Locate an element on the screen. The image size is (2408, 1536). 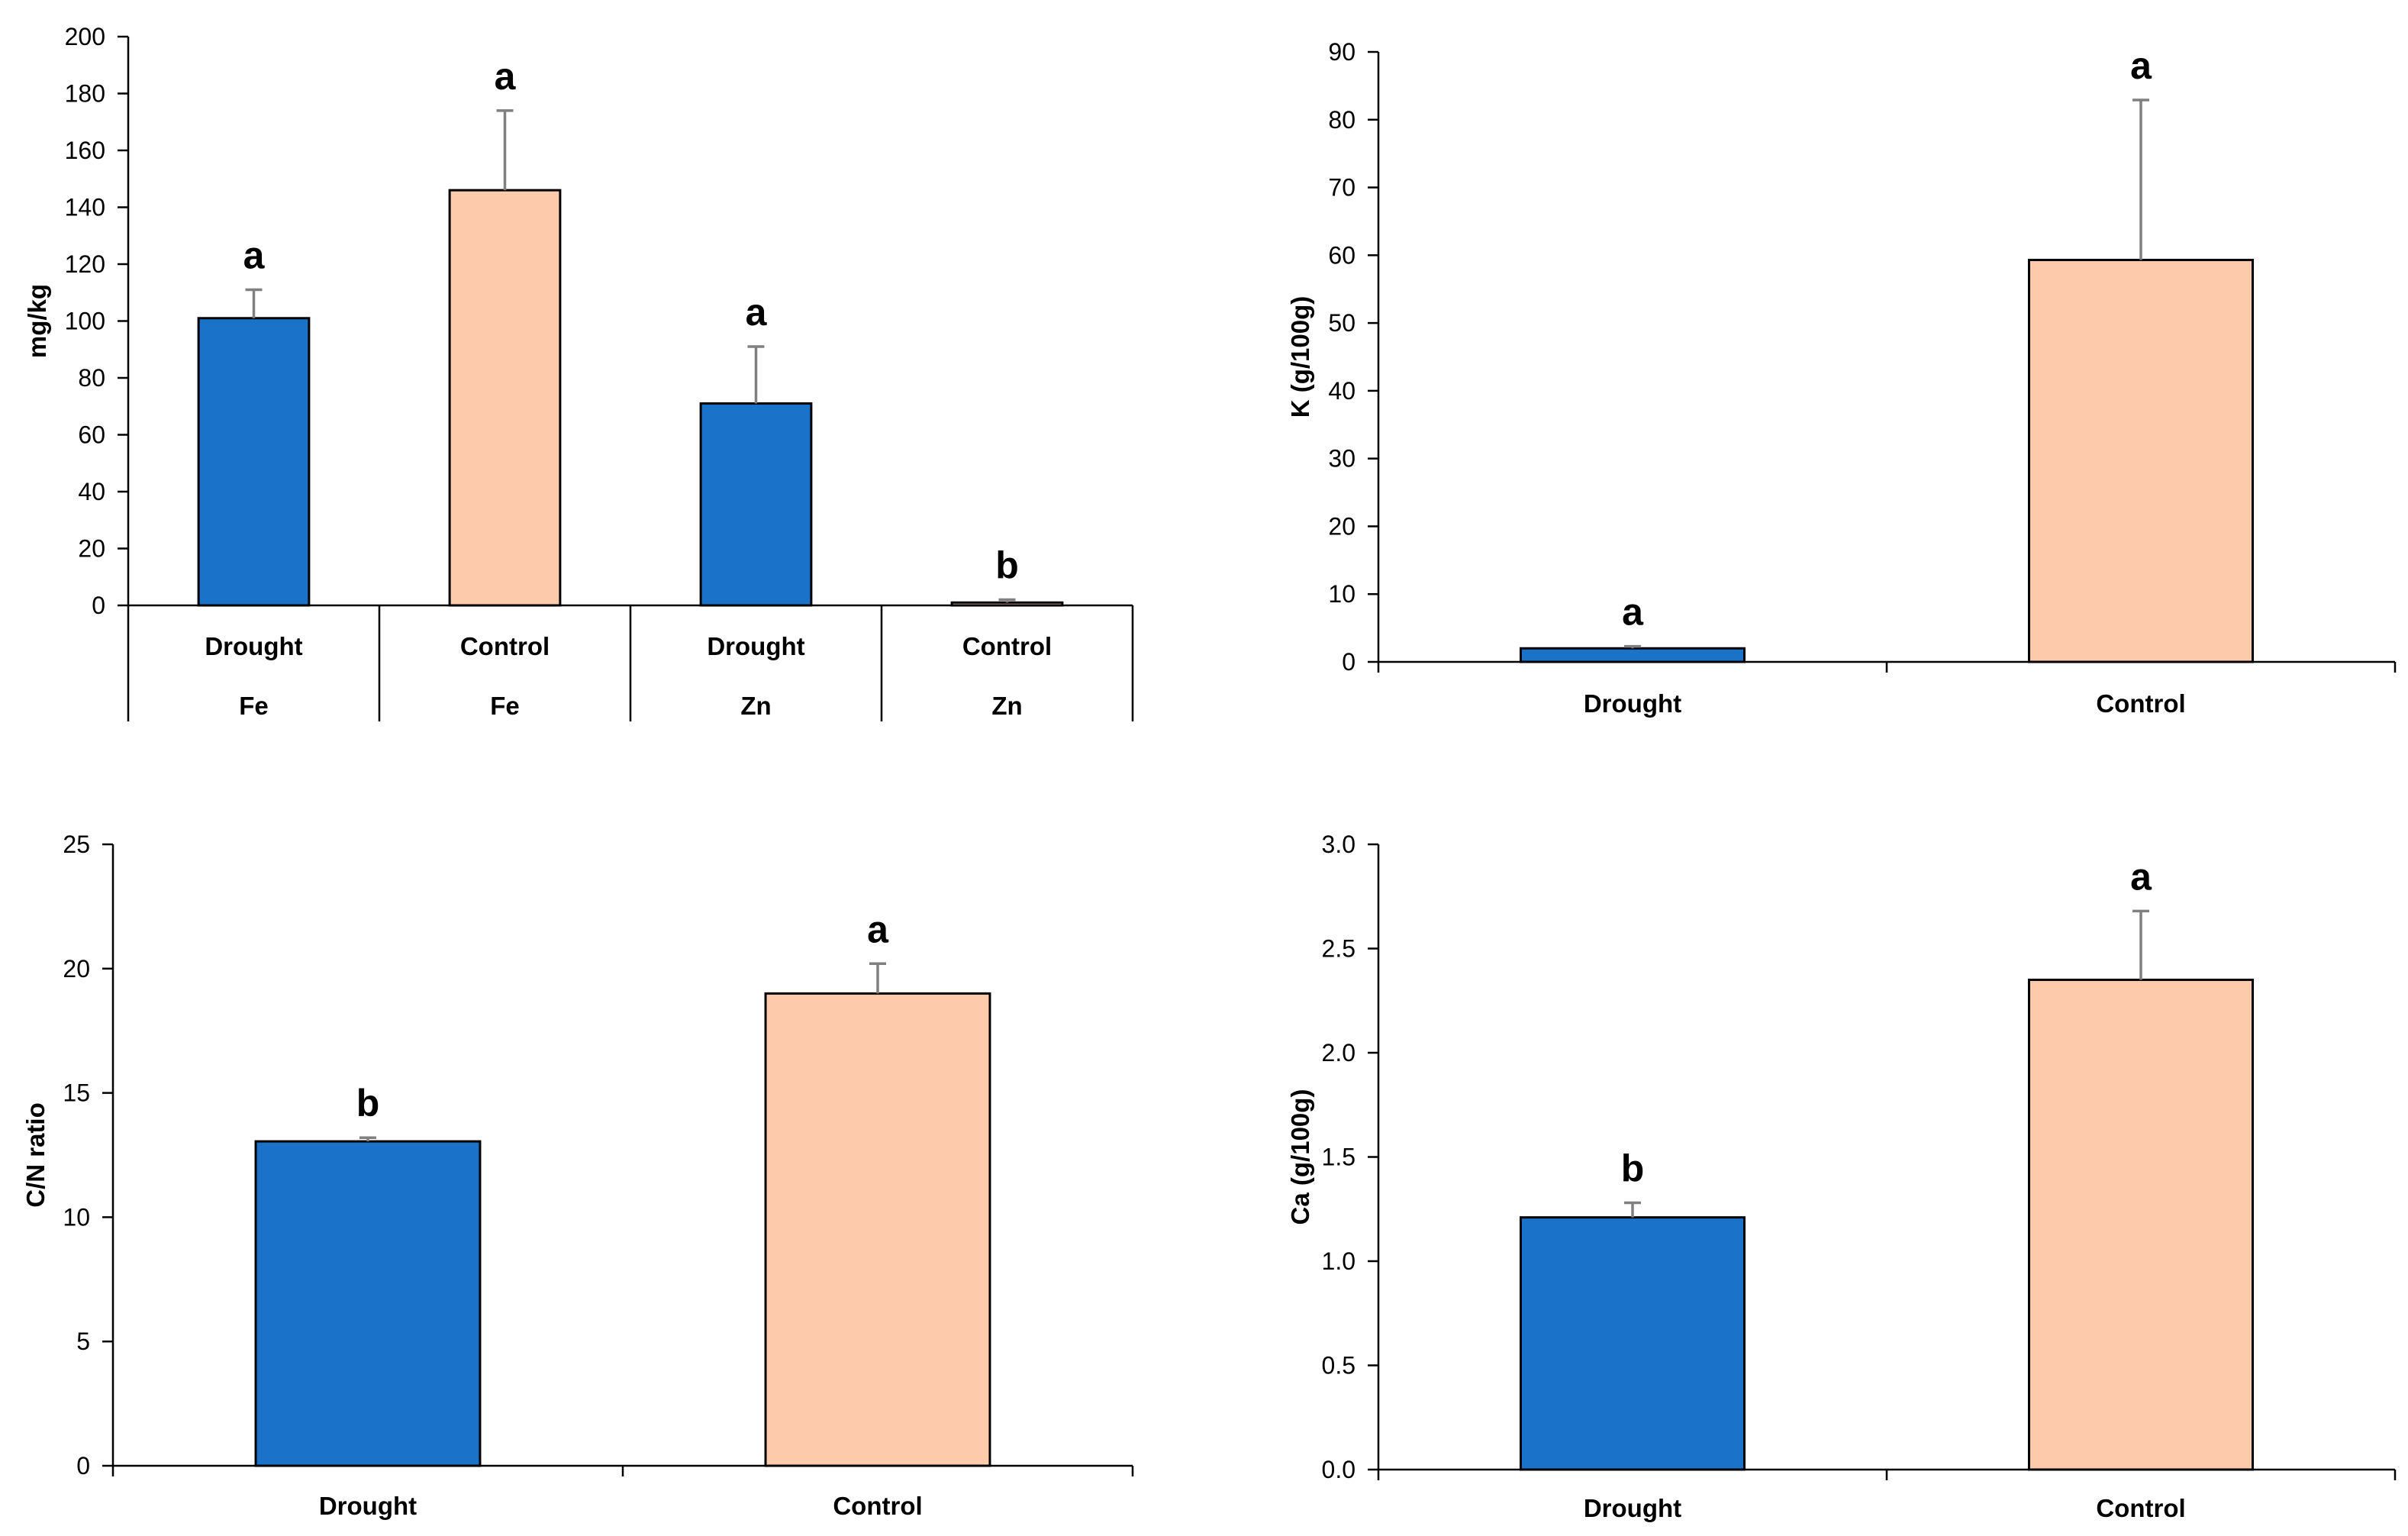
y-tick-label: 100 is located at coordinates (85, 321).